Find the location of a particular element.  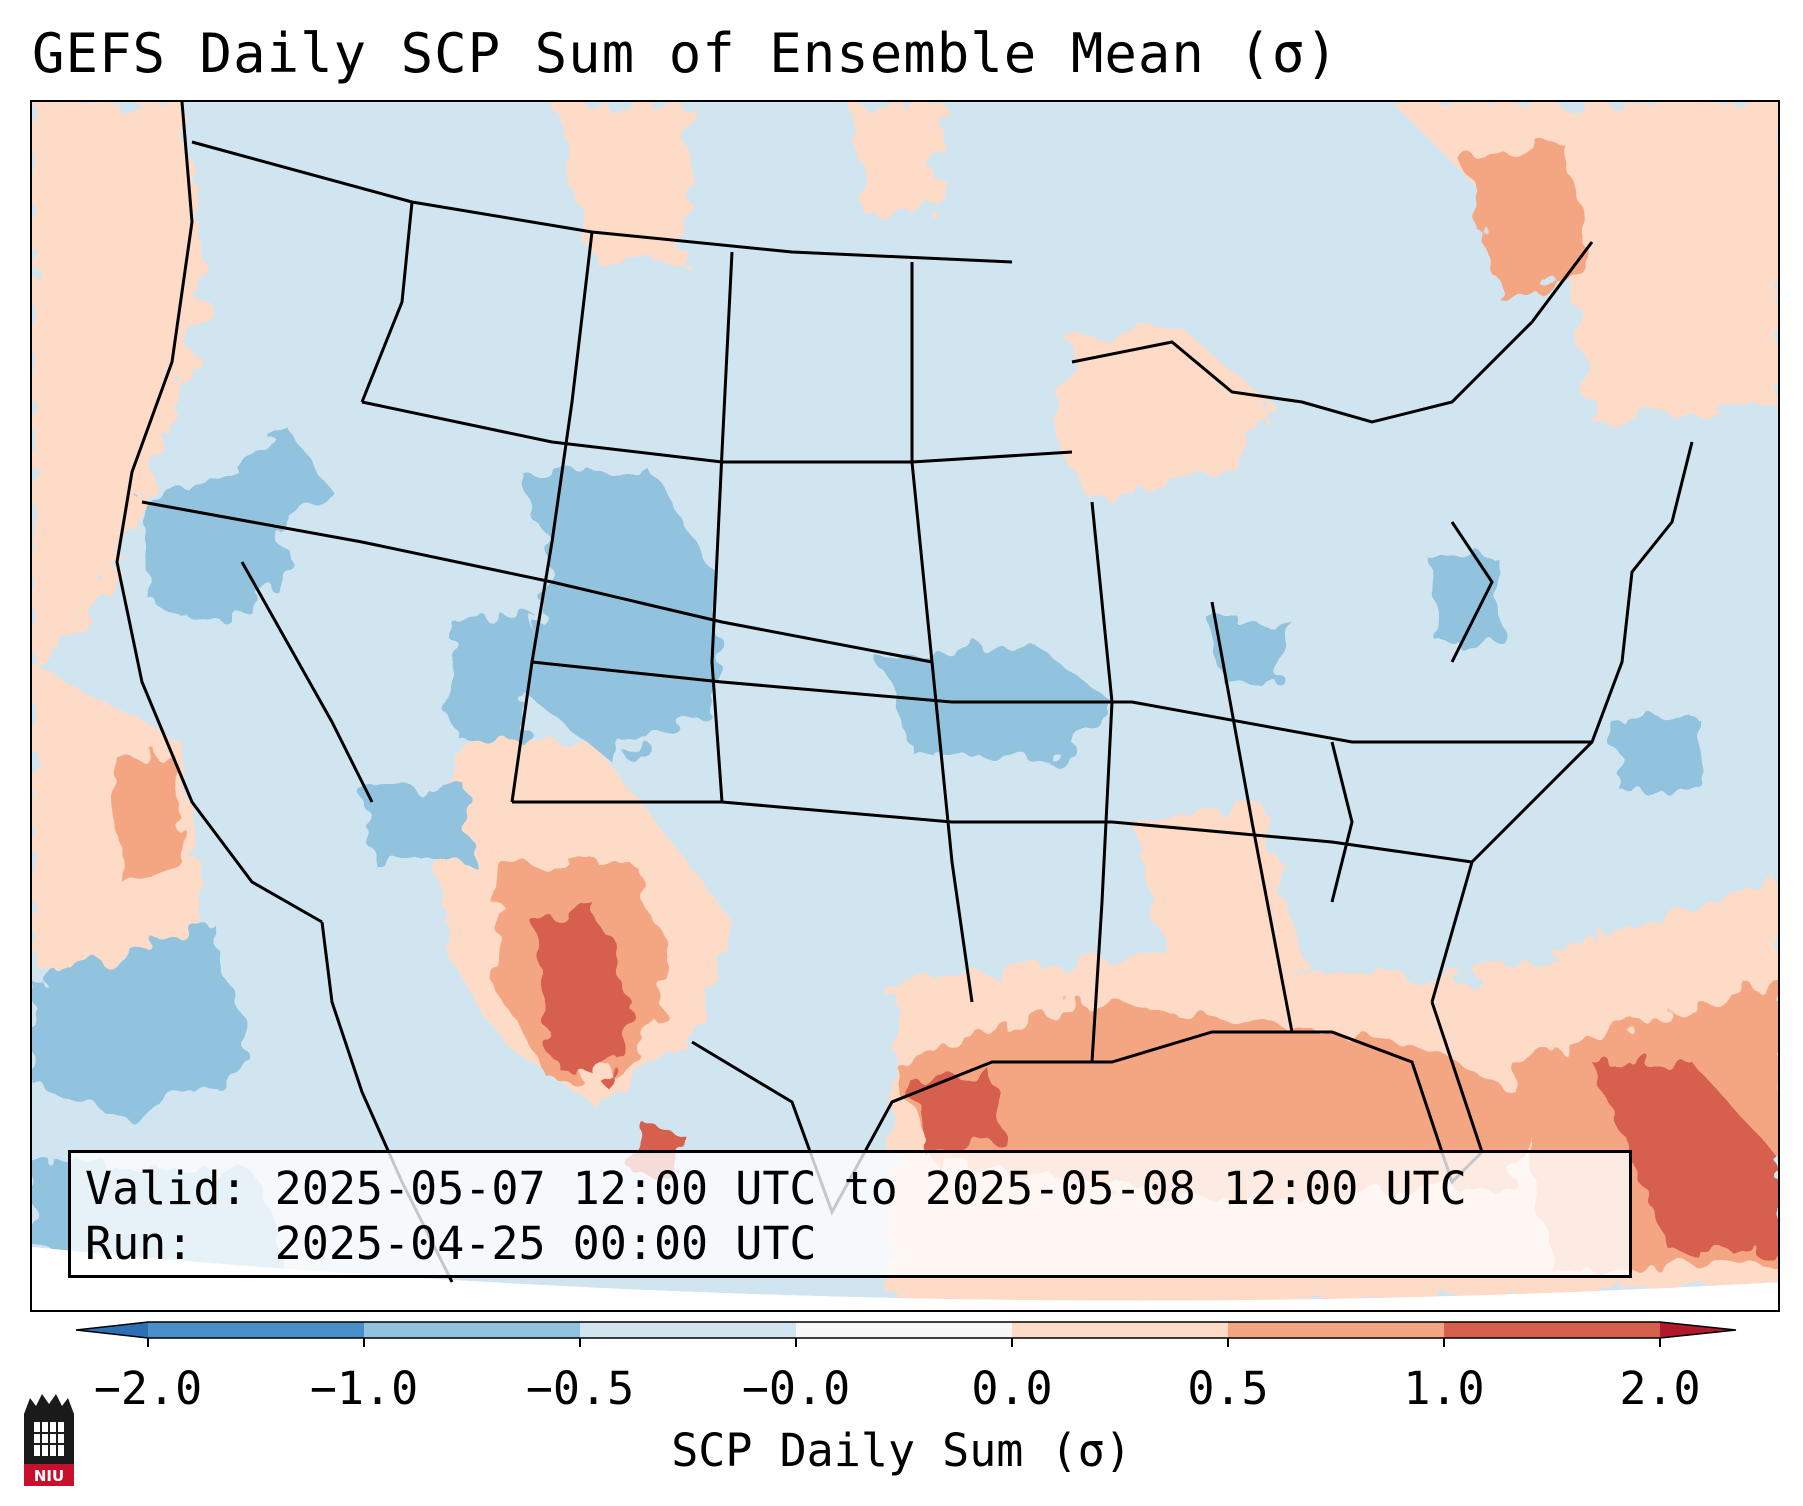

niu-logo-icon: NIU is located at coordinates (49, 1440).